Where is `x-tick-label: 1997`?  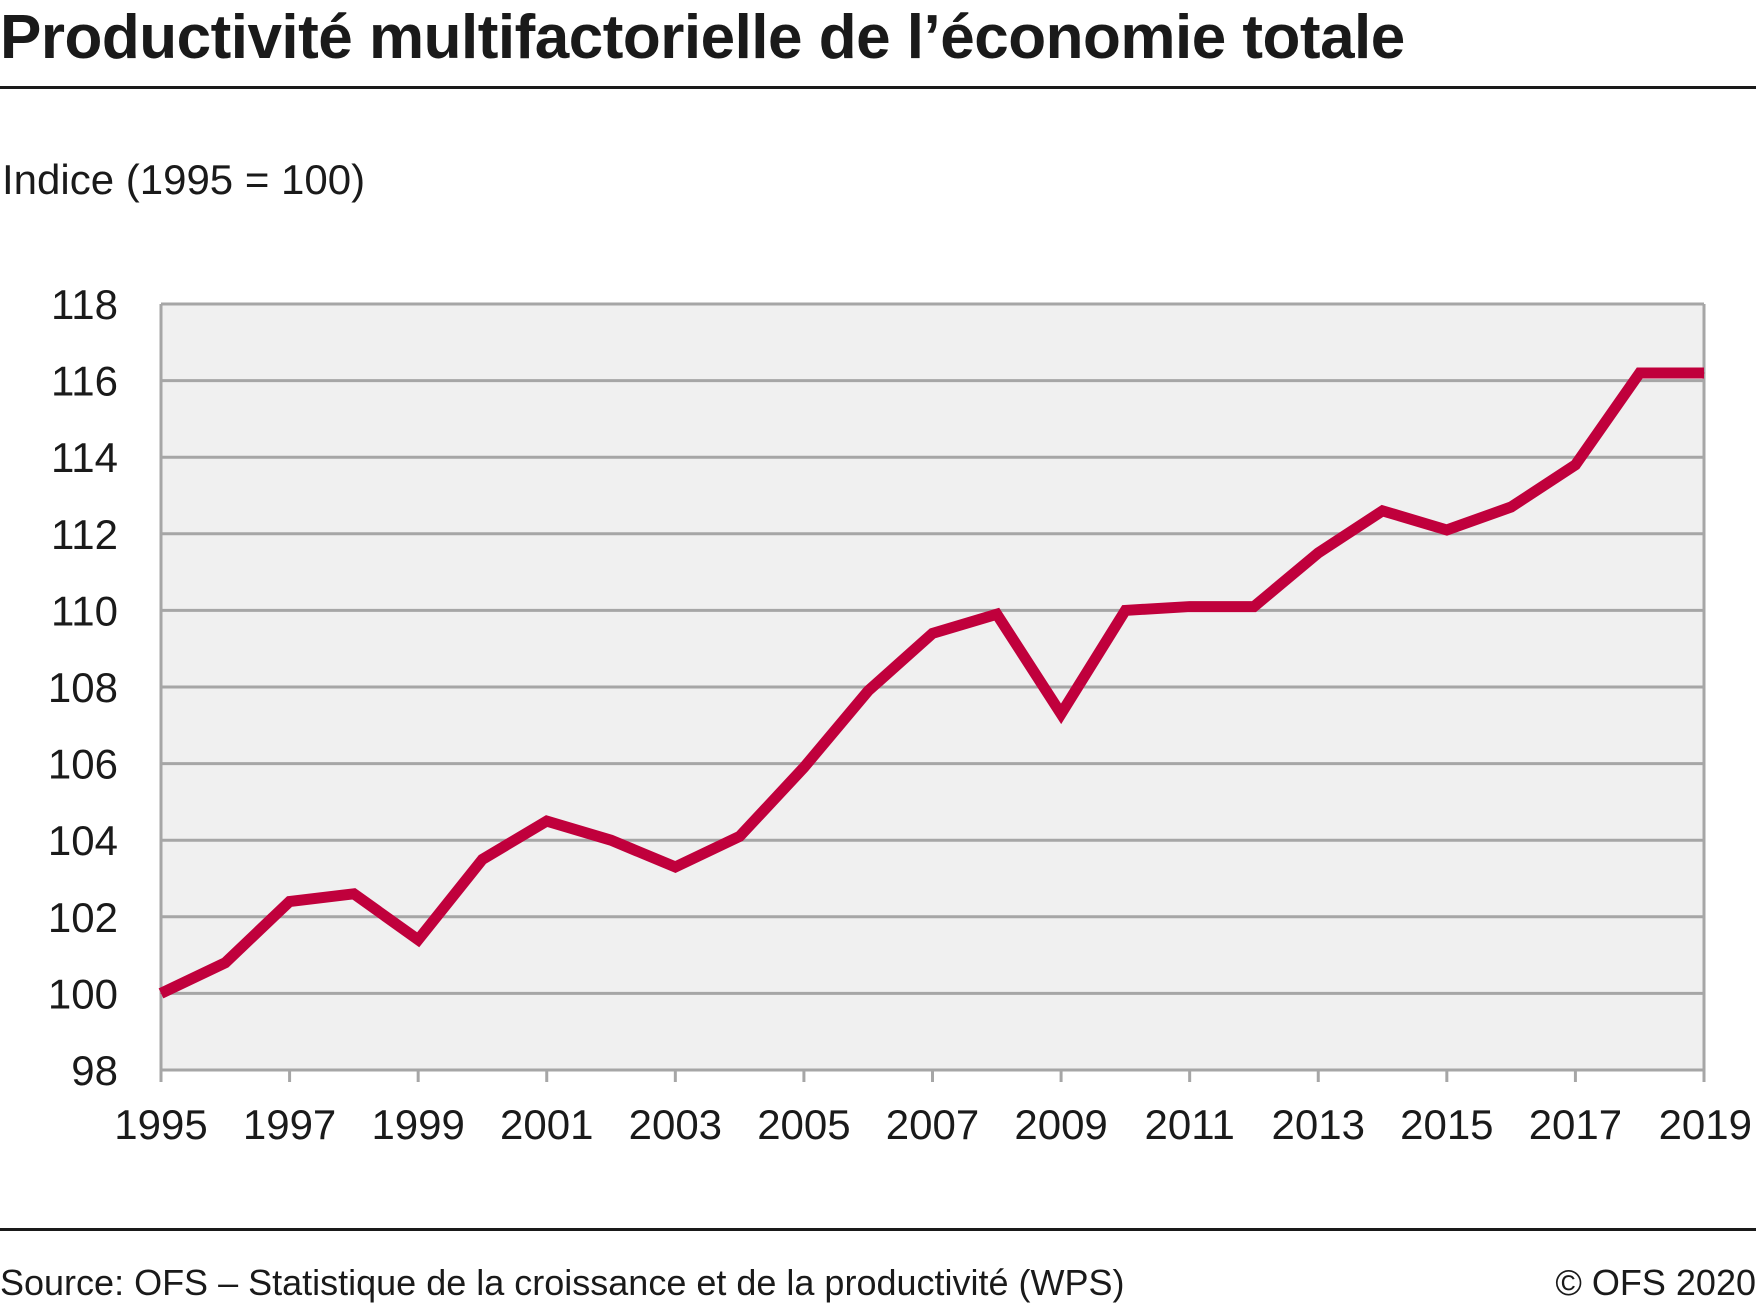
x-tick-label: 1997 is located at coordinates (289, 1124).